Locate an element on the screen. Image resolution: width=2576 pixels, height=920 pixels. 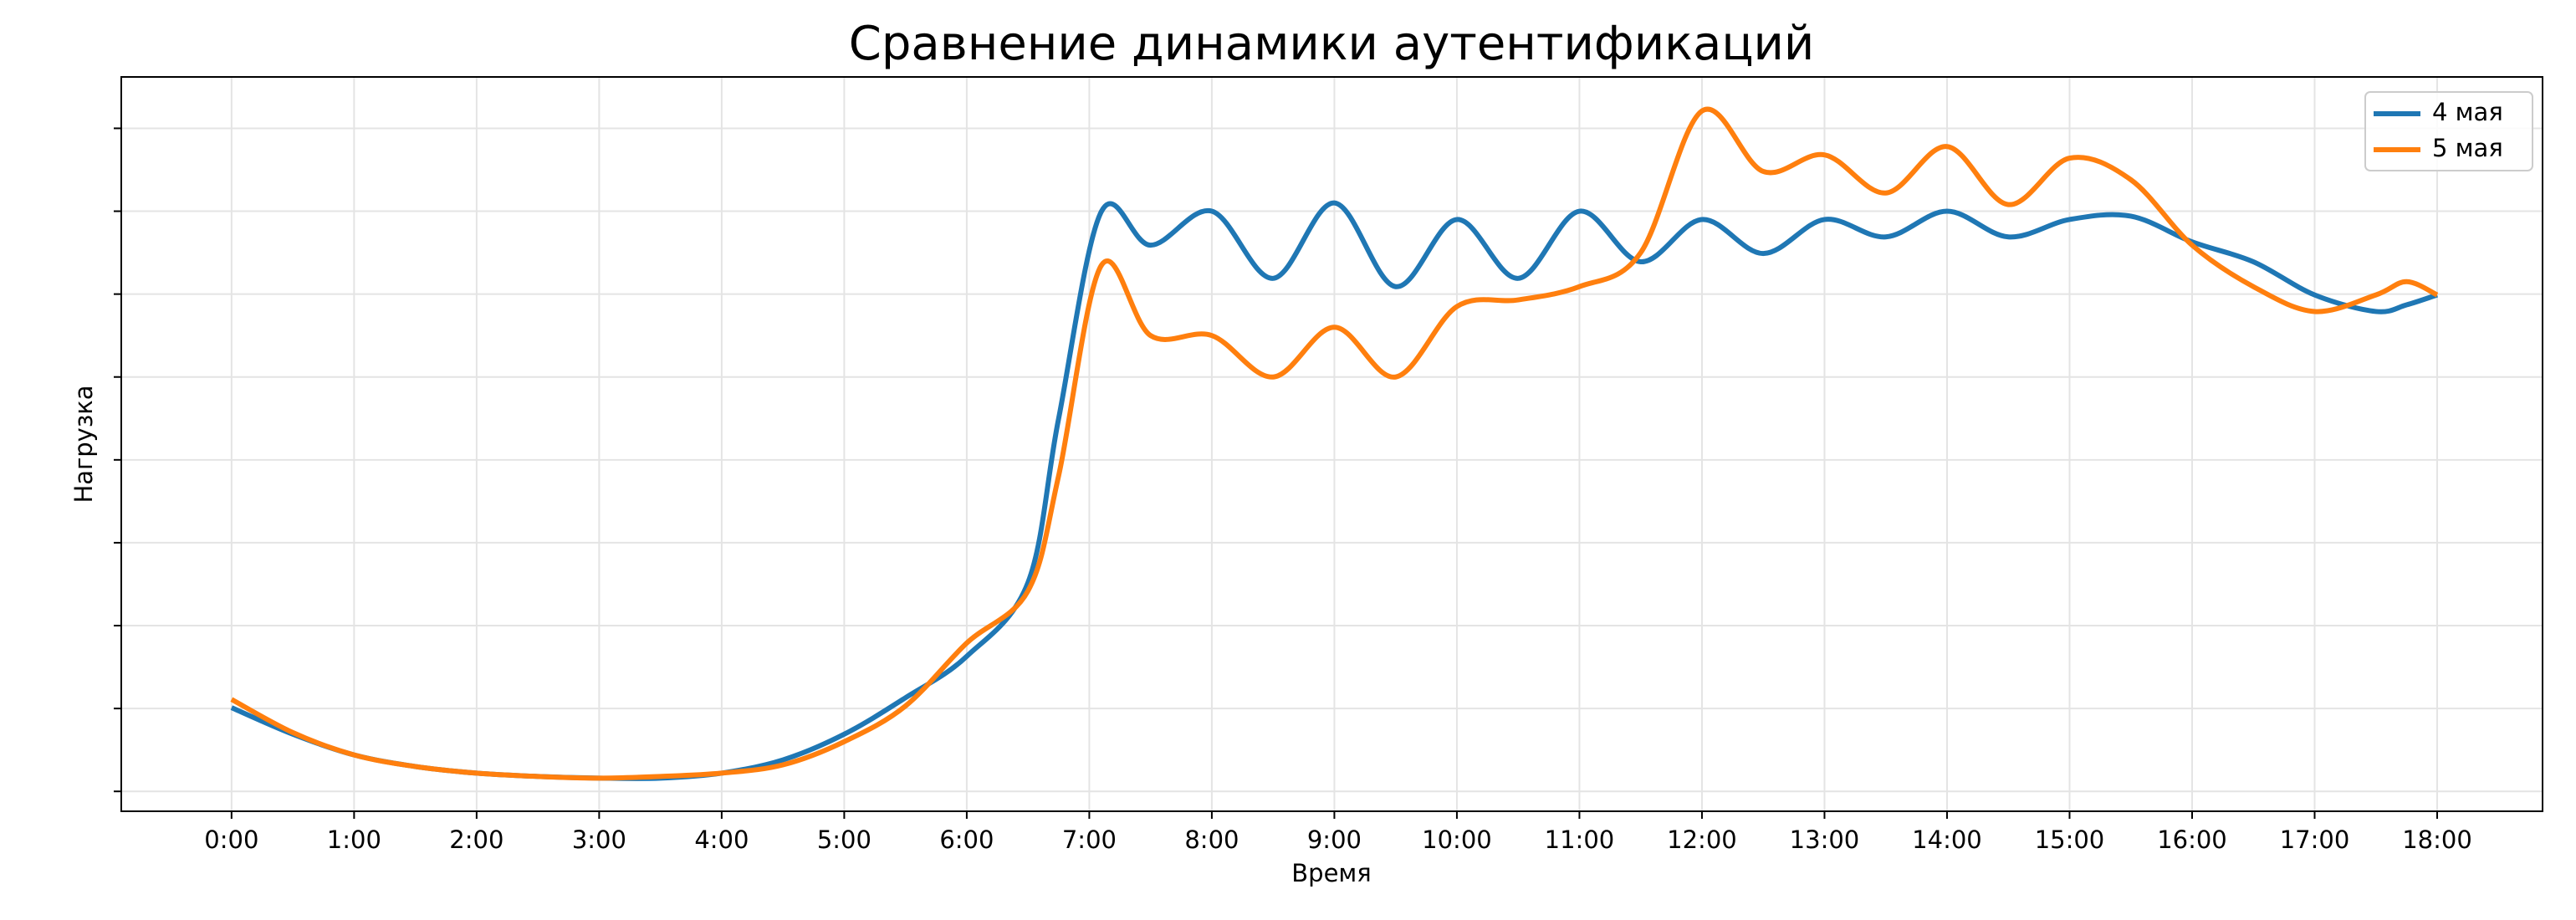
x-tick-label: 7:00 is located at coordinates (1089, 839).